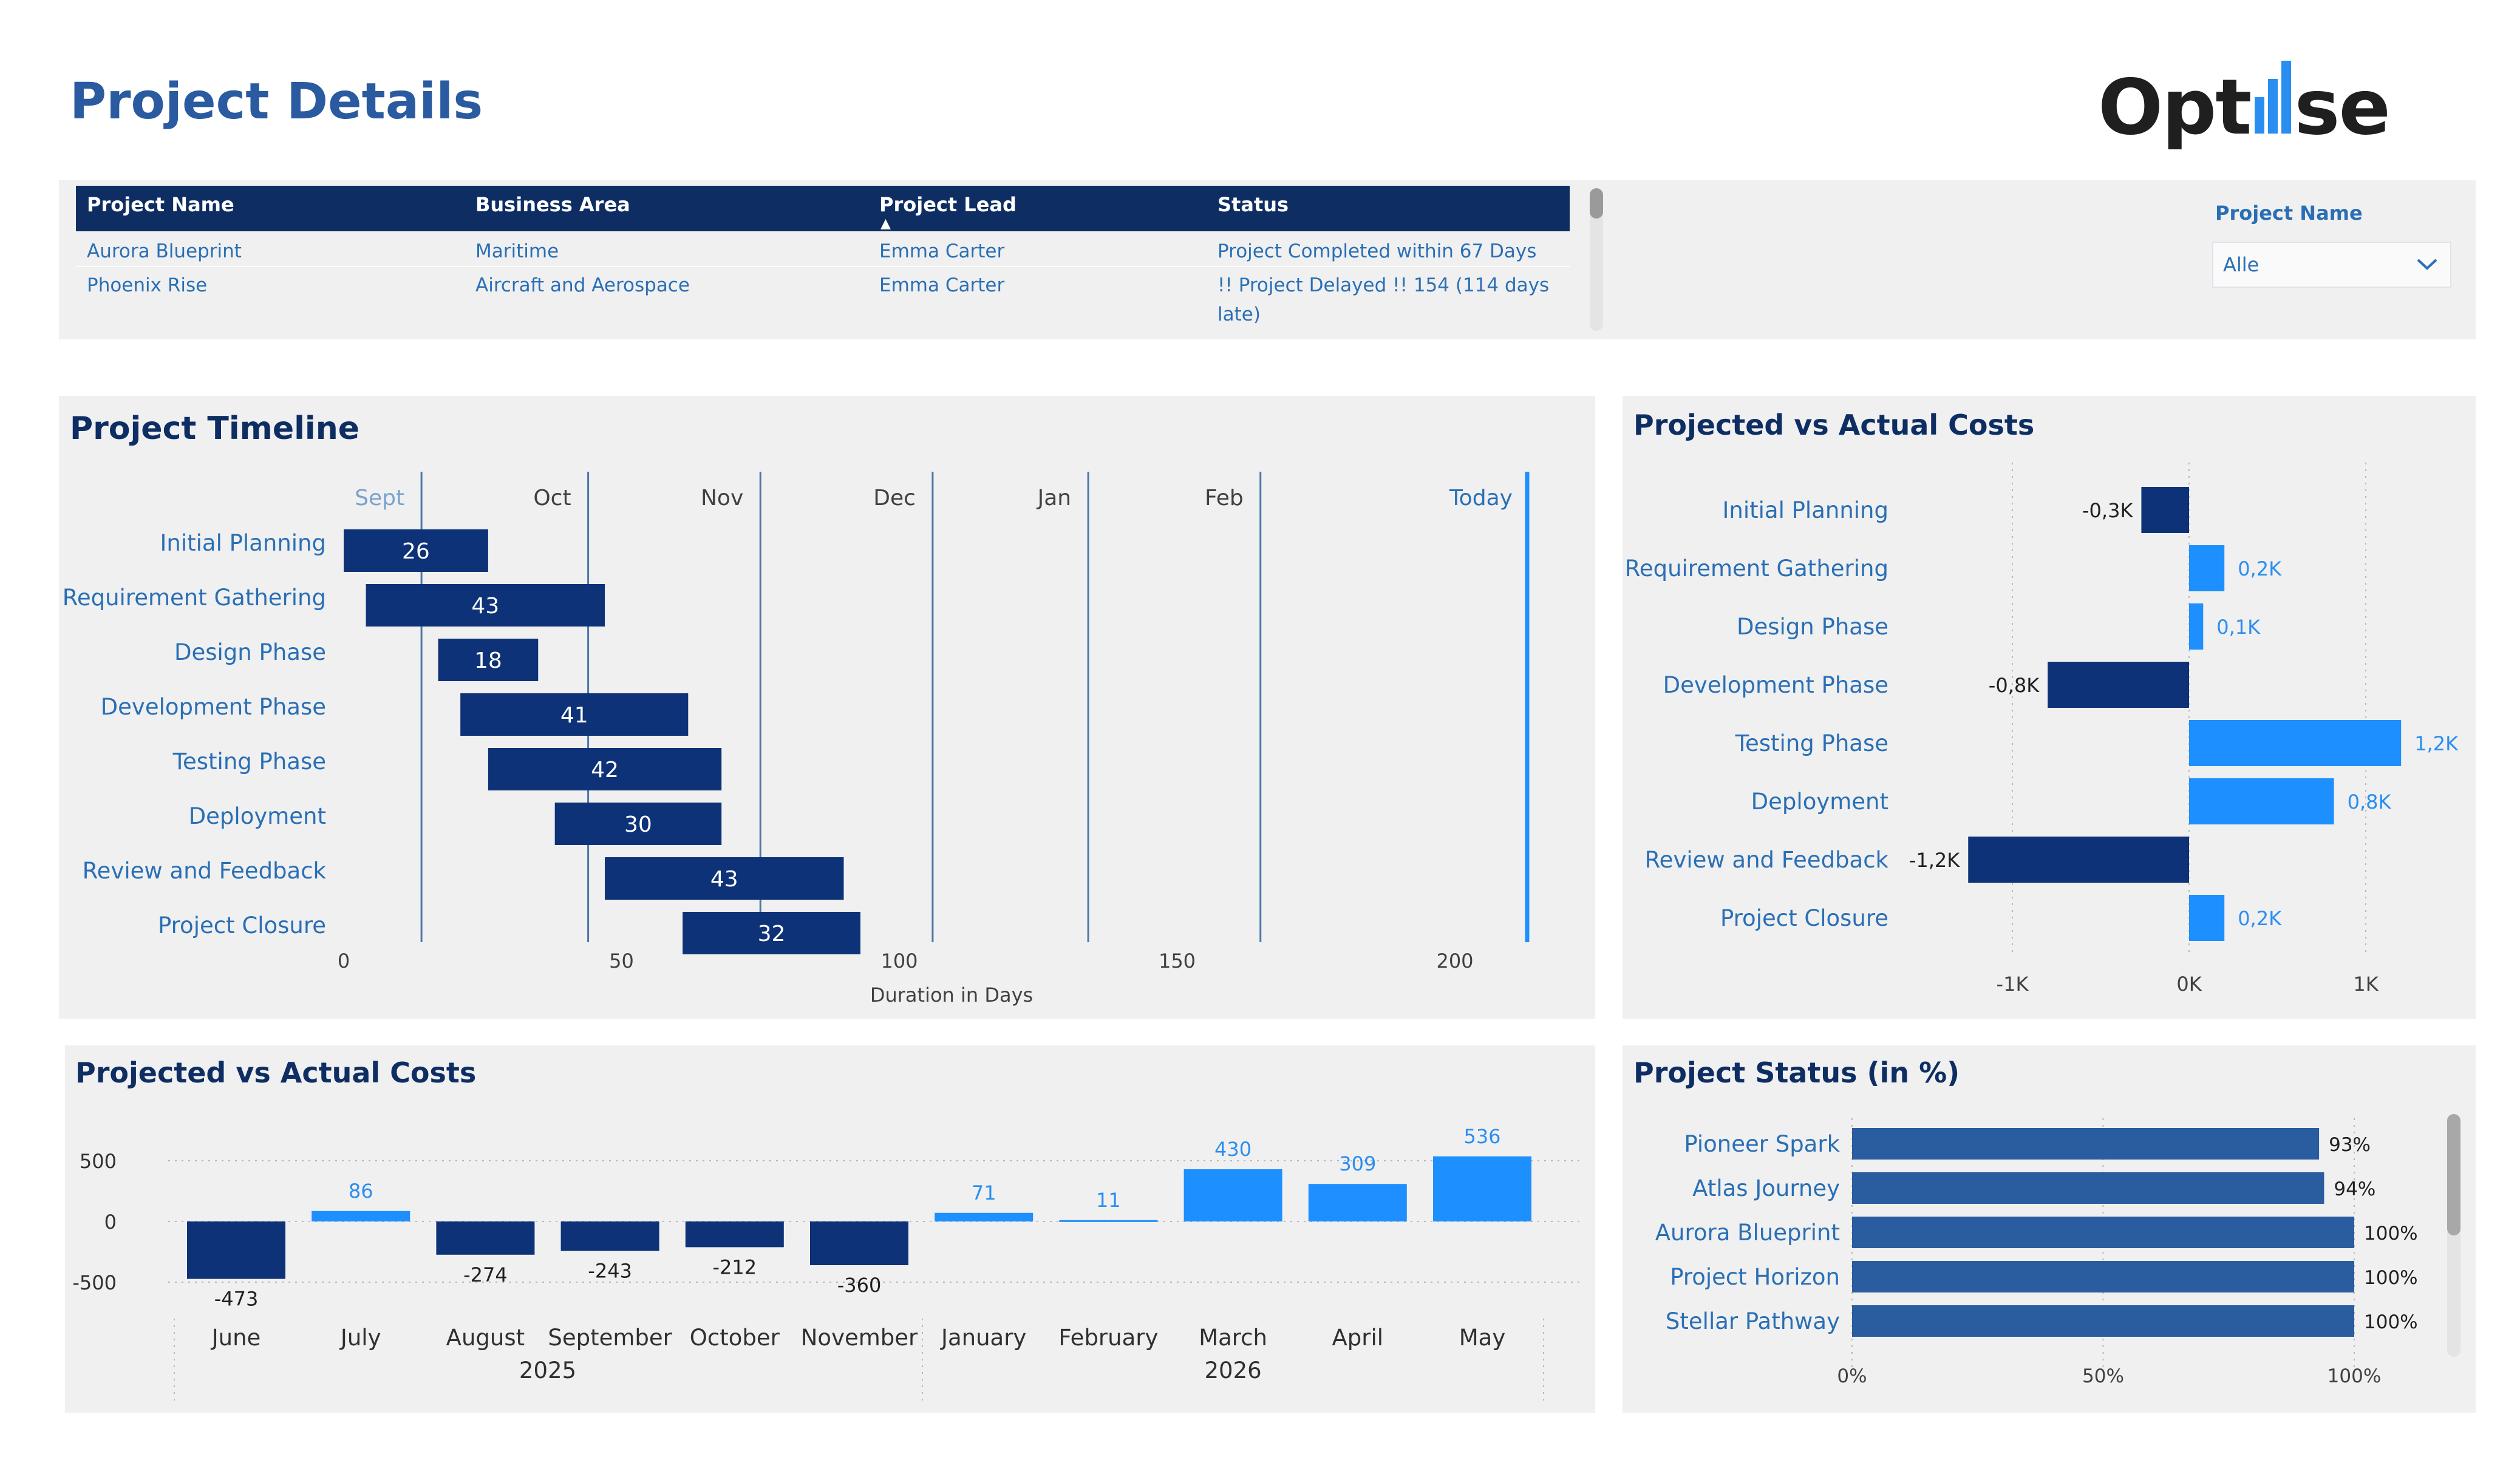 This screenshot has height=1457, width=2520. I want to click on project-label: Pioneer Spark, so click(1762, 1144).